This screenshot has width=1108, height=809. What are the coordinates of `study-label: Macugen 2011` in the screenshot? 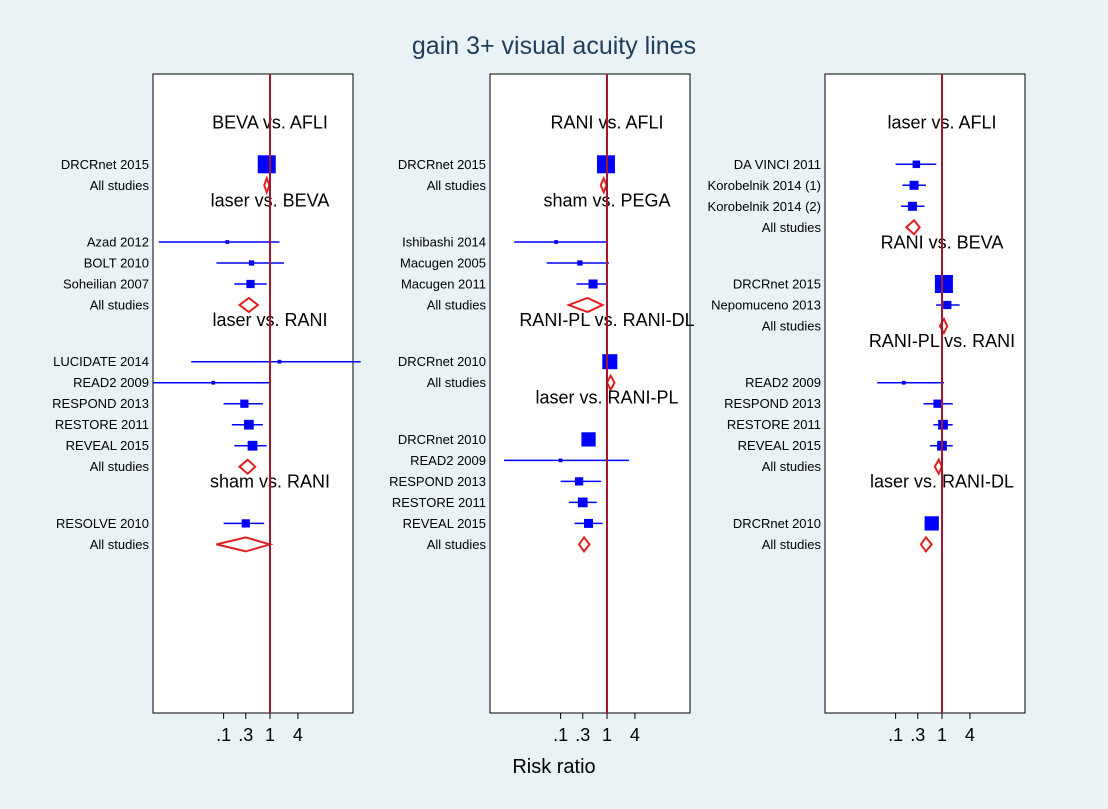 It's located at (443, 284).